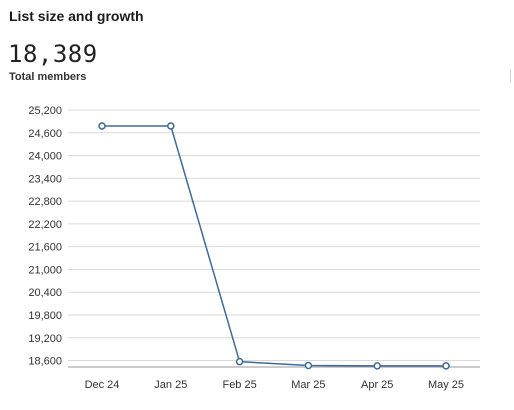 This screenshot has height=410, width=514. Describe the element at coordinates (45, 179) in the screenshot. I see `y-tick-label: 23,400` at that location.